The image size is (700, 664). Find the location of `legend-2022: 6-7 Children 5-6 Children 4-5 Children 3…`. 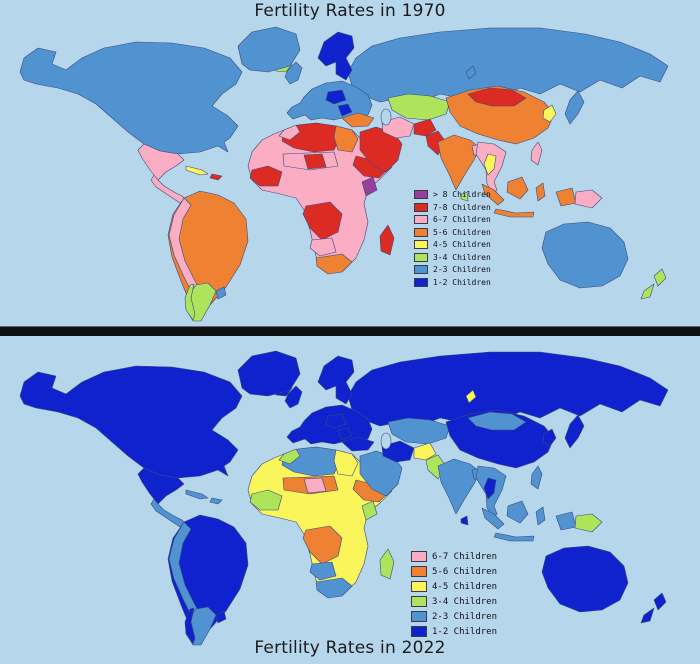

legend-2022: 6-7 Children 5-6 Children 4-5 Children 3… is located at coordinates (454, 594).